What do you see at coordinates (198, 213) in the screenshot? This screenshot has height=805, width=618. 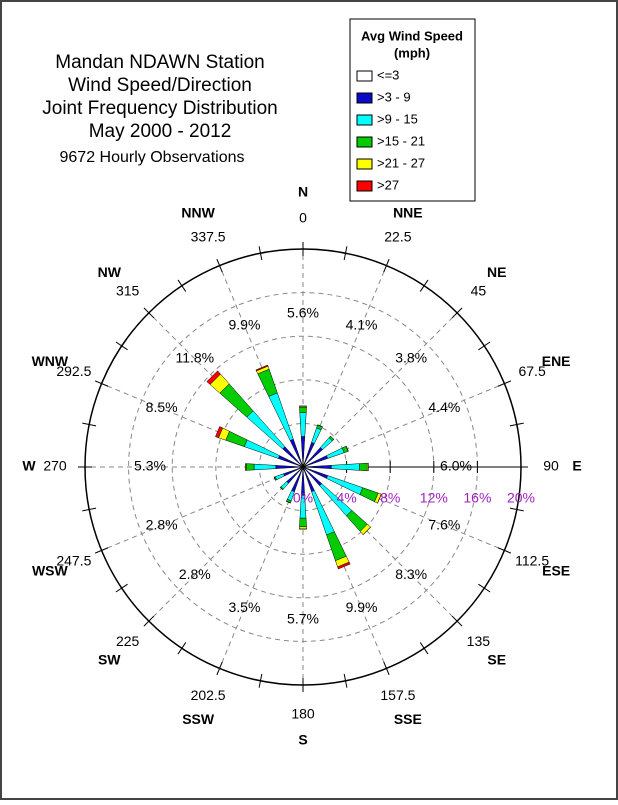 I see `direction-name: NNW` at bounding box center [198, 213].